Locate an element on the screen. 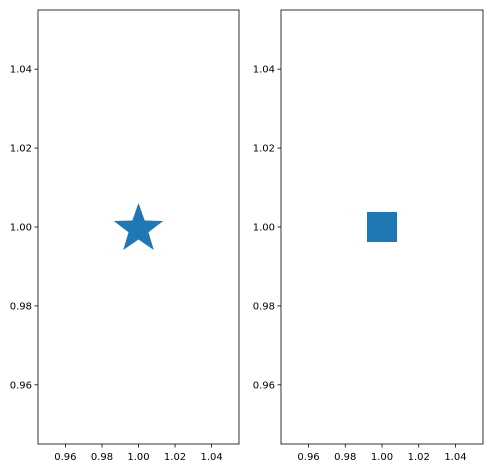 The width and height of the screenshot is (493, 469). square-marker is located at coordinates (382, 227).